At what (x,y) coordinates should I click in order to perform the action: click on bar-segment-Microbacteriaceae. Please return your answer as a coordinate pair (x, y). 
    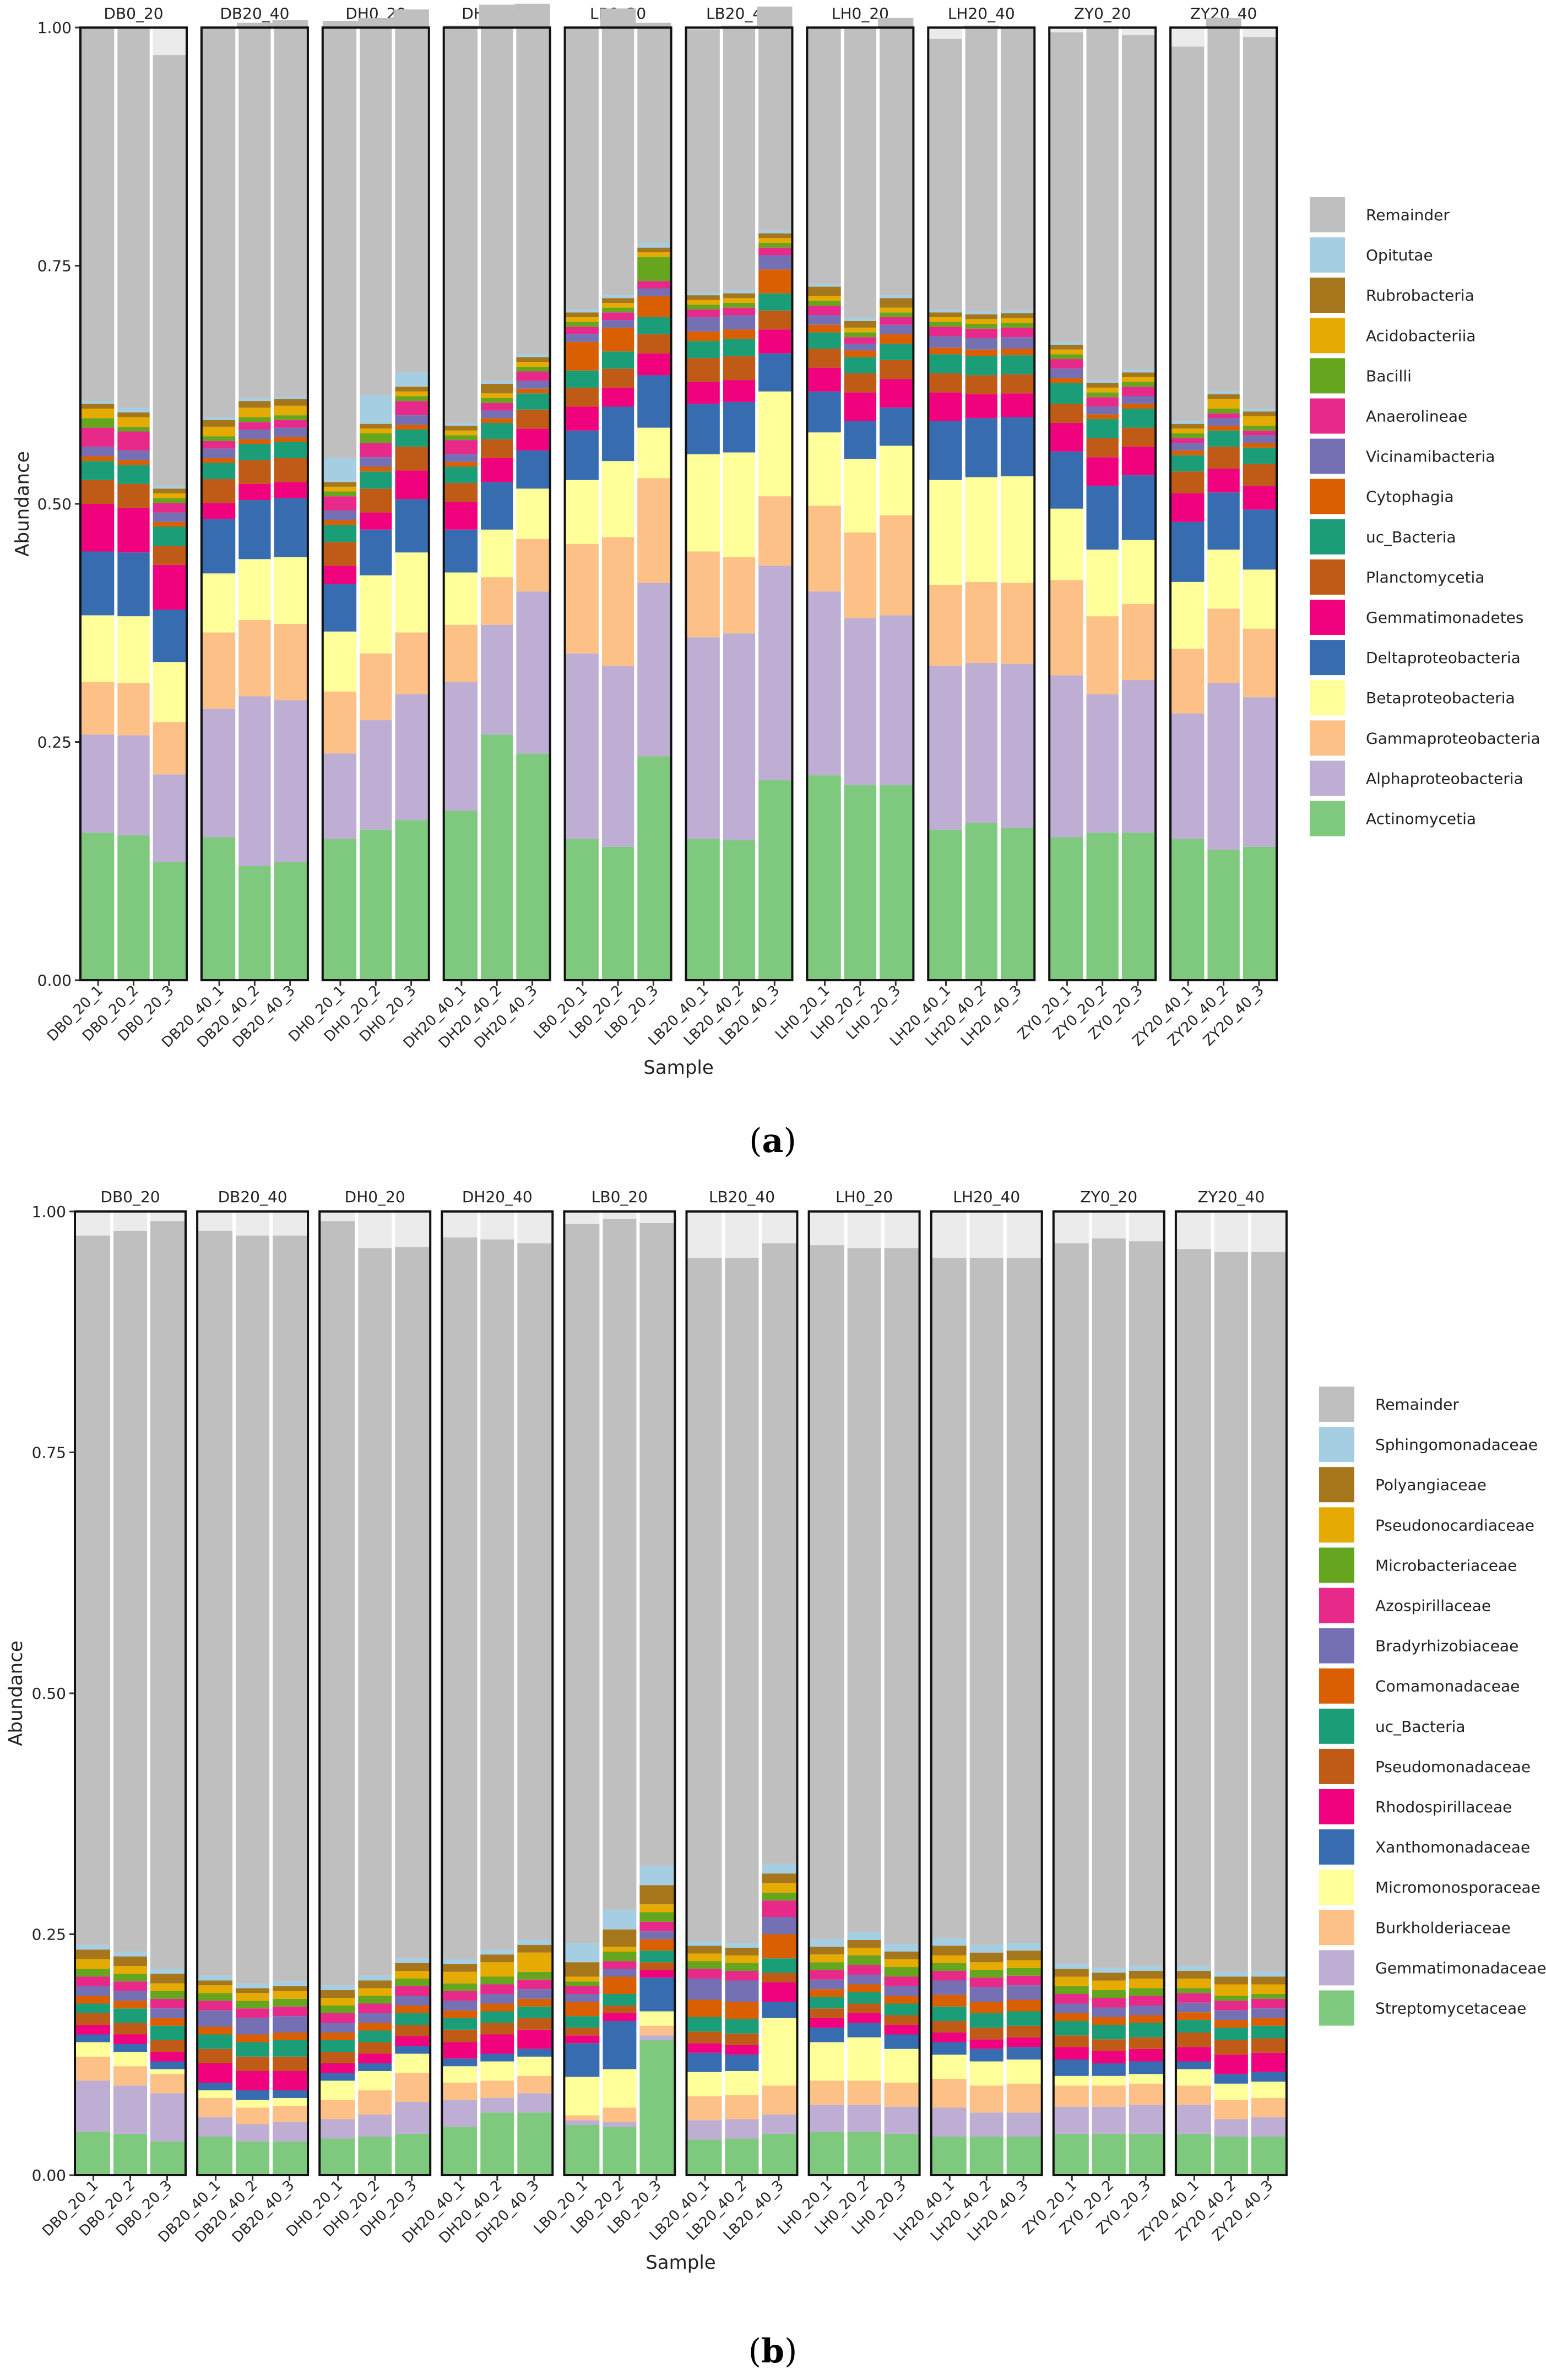
    Looking at the image, I should click on (375, 2000).